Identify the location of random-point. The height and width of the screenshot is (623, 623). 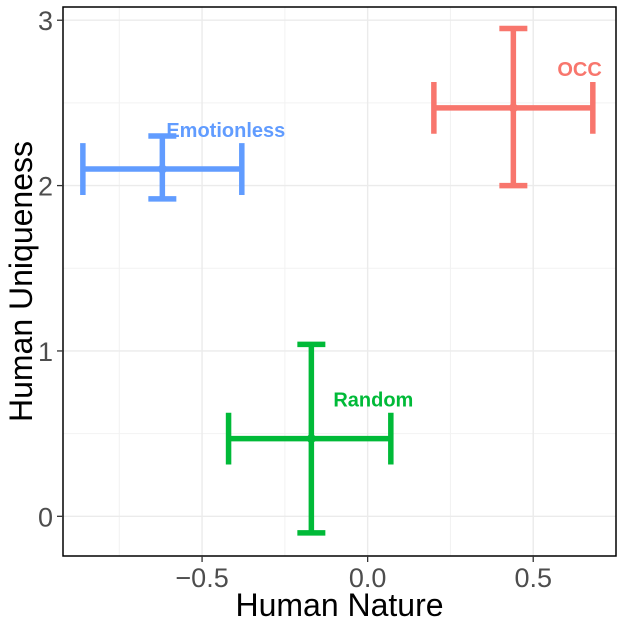
(311, 439).